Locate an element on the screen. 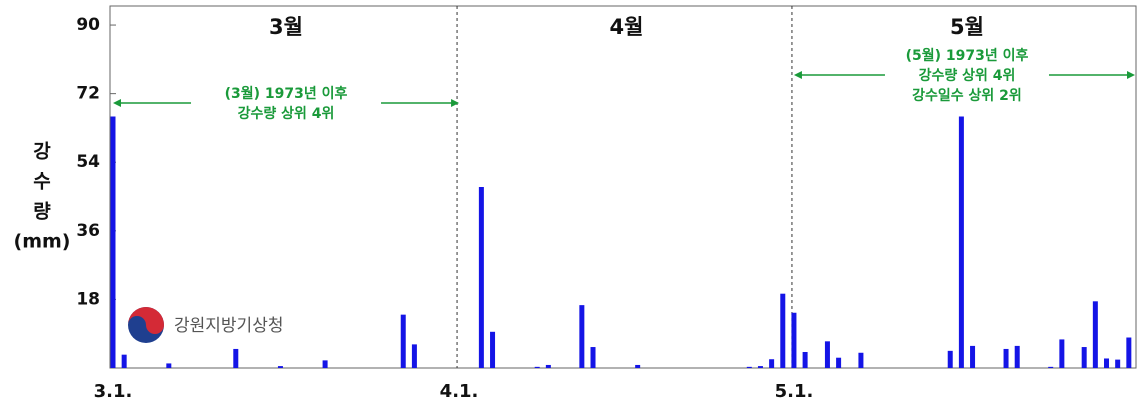  x-tick-label: 3.1. is located at coordinates (113, 391).